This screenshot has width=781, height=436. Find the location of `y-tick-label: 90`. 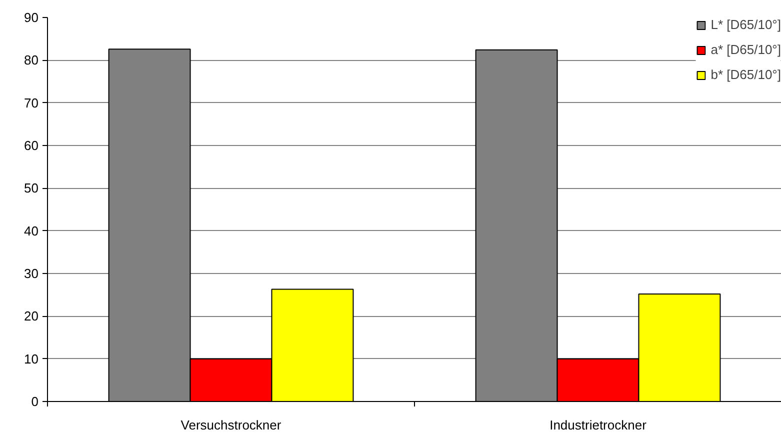

y-tick-label: 90 is located at coordinates (31, 17).